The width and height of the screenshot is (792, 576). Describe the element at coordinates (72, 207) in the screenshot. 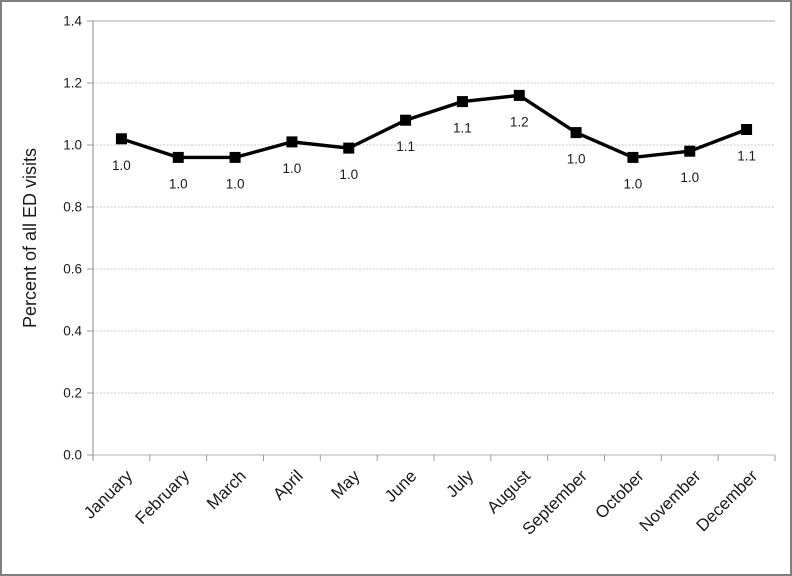

I see `y-tick-label: 0.8` at that location.